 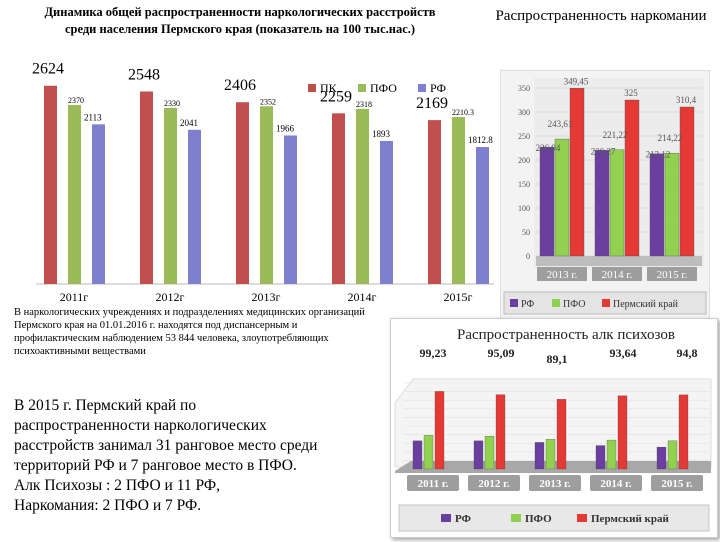 I want to click on data-label-pfo: 221,22, so click(x=615, y=135).